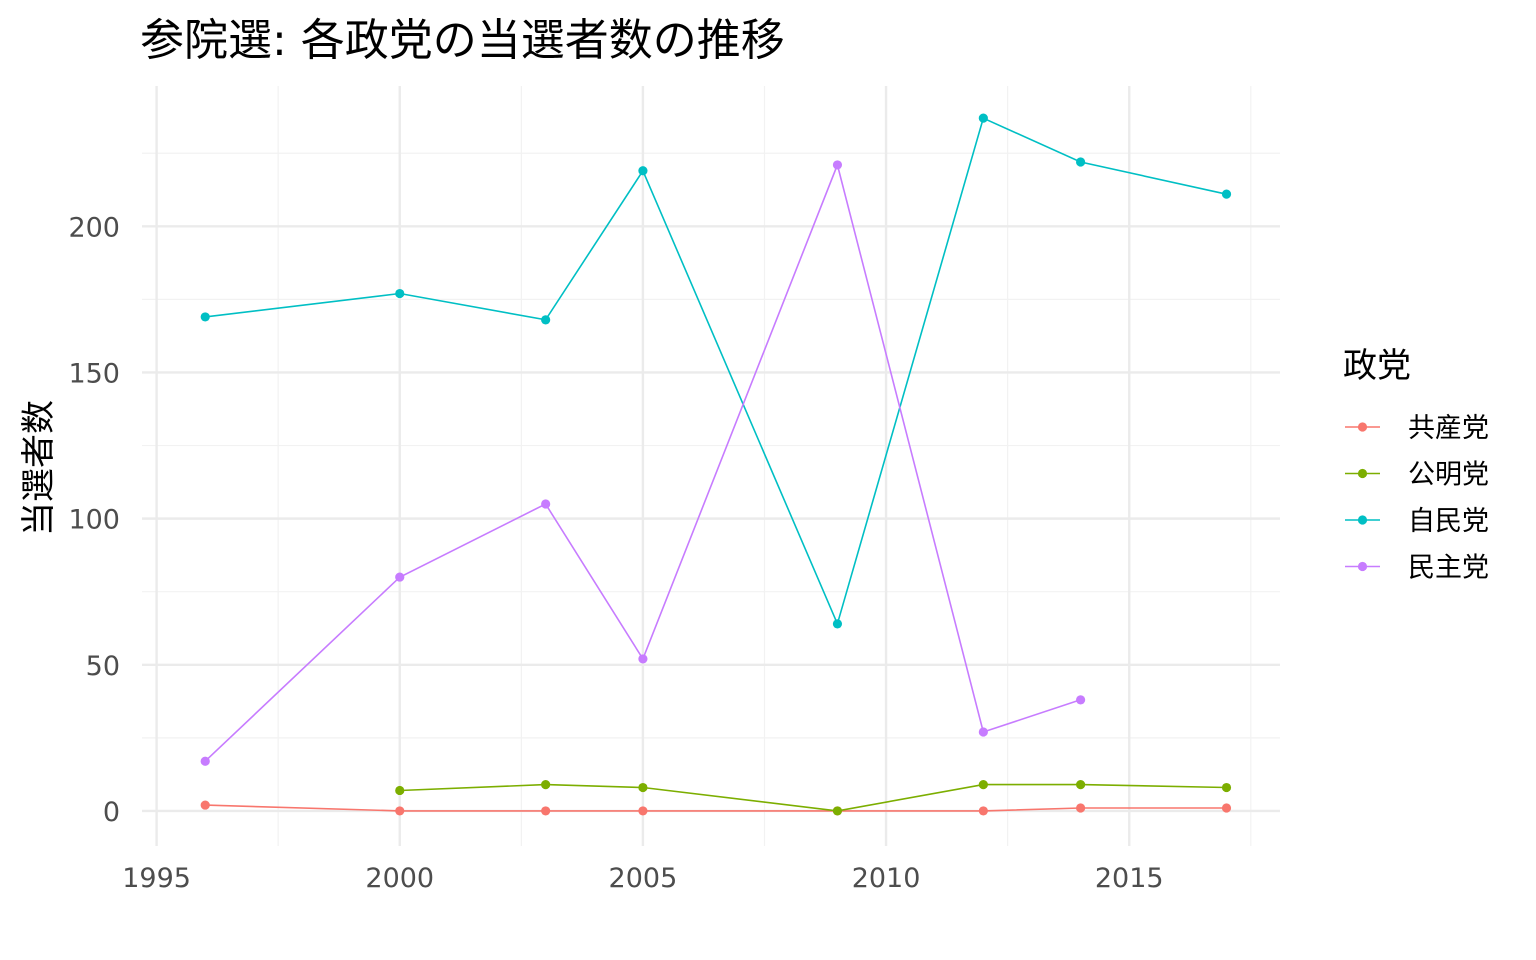 This screenshot has height=960, width=1536. What do you see at coordinates (94, 373) in the screenshot?
I see `y-tick-label: 150` at bounding box center [94, 373].